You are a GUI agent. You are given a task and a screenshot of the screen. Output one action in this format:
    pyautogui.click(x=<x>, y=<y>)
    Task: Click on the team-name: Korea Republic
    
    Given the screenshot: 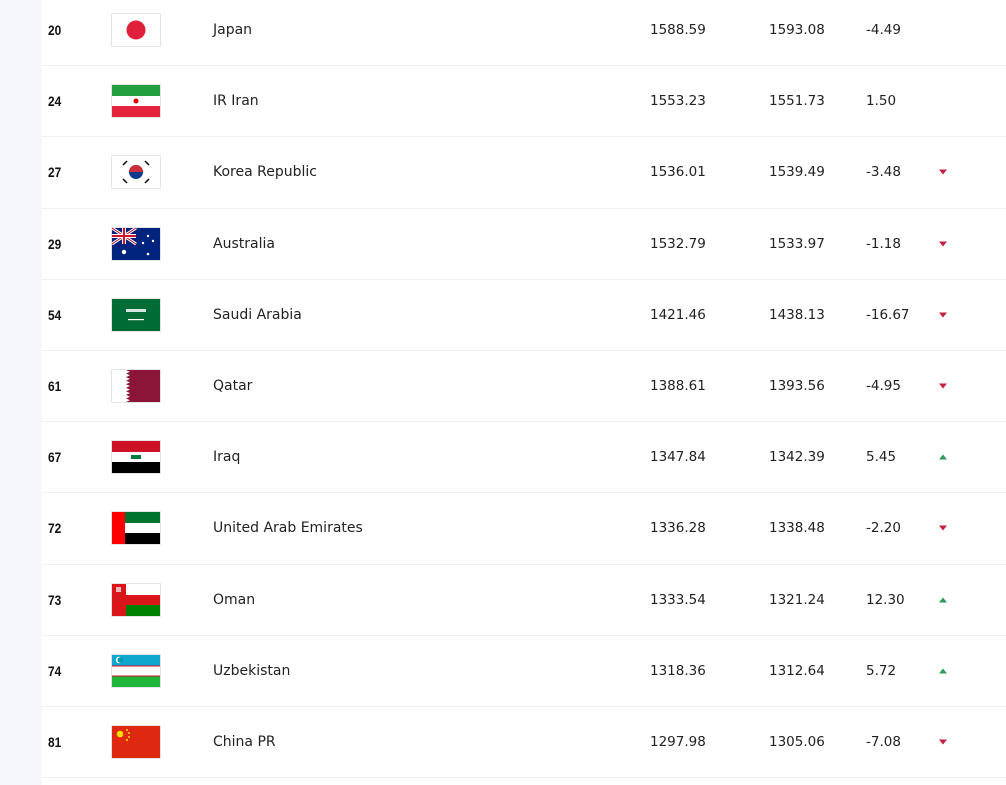 What is the action you would take?
    pyautogui.click(x=265, y=172)
    